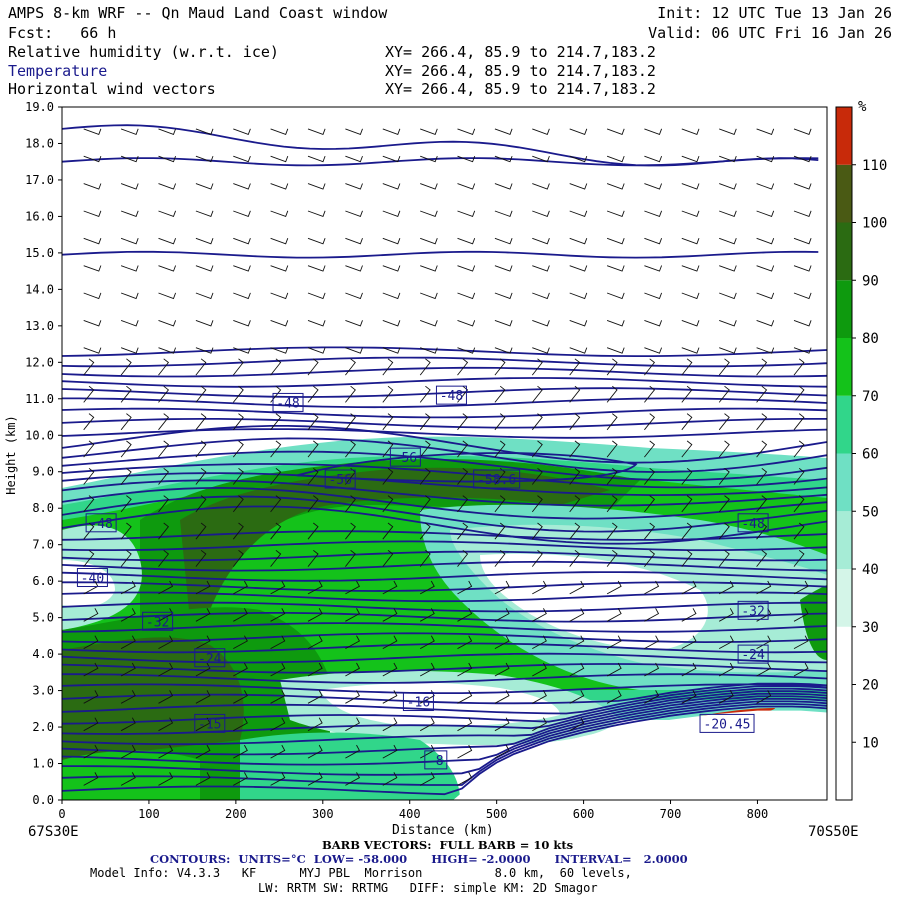  What do you see at coordinates (443, 830) in the screenshot?
I see `x-axis-title: Distance (km)` at bounding box center [443, 830].